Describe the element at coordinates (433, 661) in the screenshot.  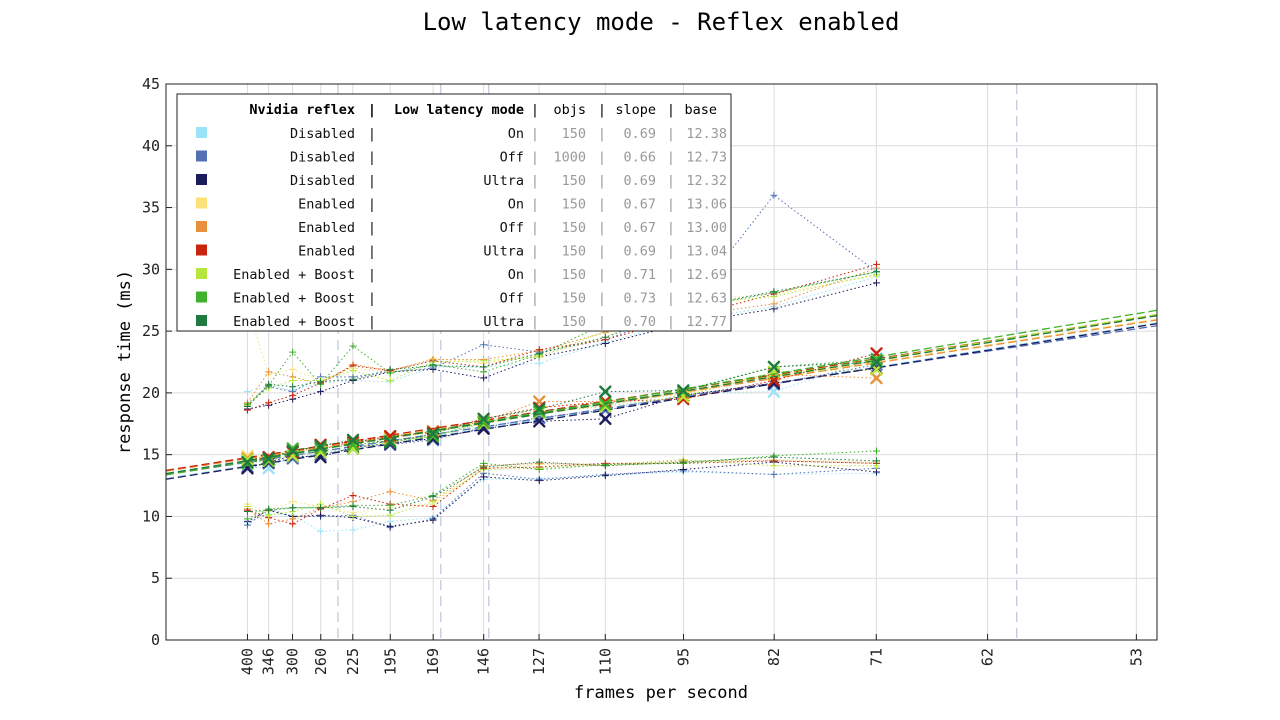
I see `x-tick-label: 169` at that location.